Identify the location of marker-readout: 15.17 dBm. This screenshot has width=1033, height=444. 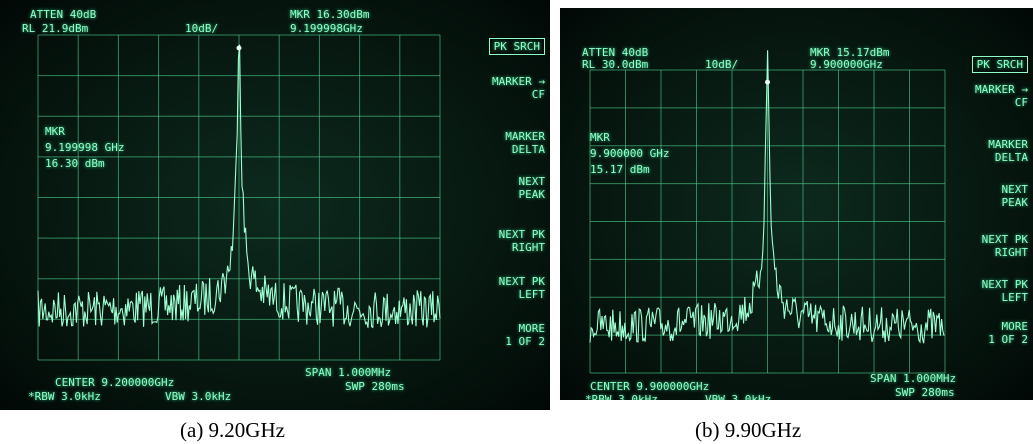
(620, 169).